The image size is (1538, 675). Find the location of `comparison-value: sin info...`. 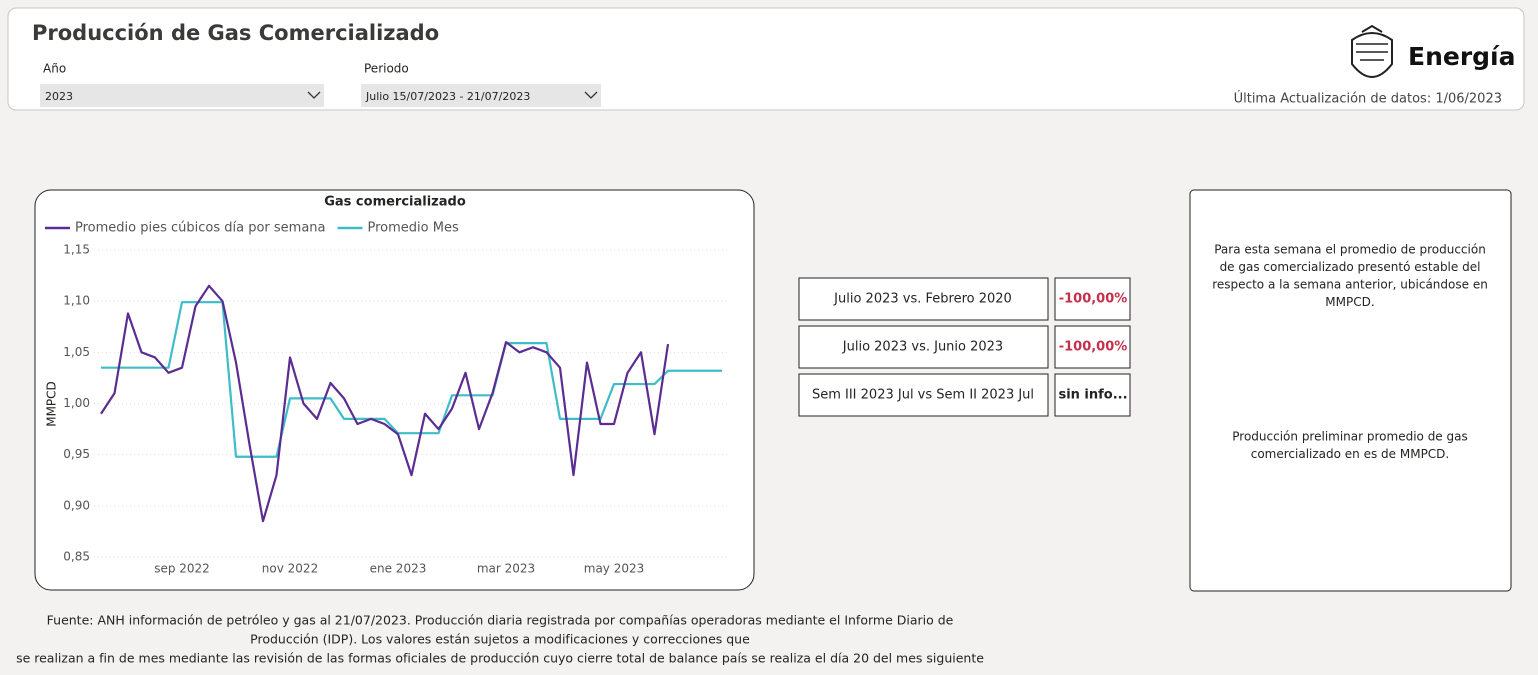

comparison-value: sin info... is located at coordinates (1092, 395).